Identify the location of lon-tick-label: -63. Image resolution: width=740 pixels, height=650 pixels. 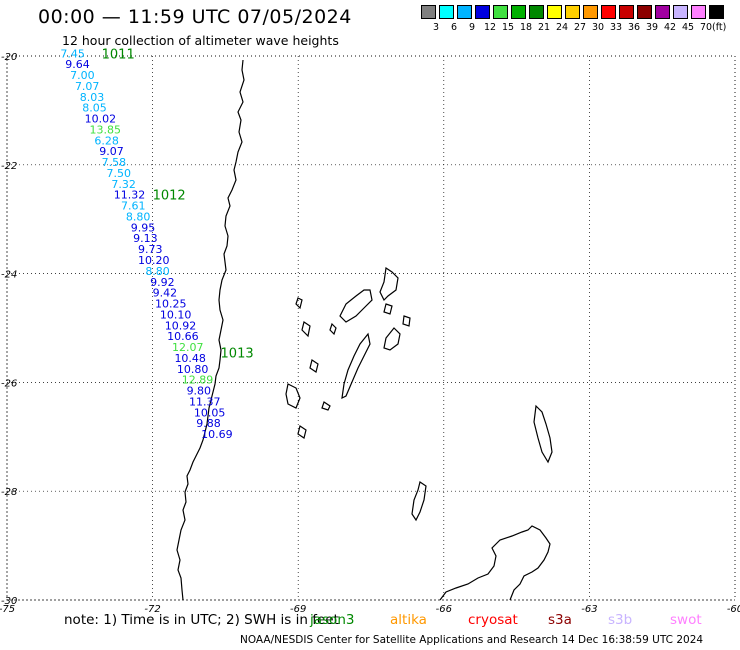
(589, 609).